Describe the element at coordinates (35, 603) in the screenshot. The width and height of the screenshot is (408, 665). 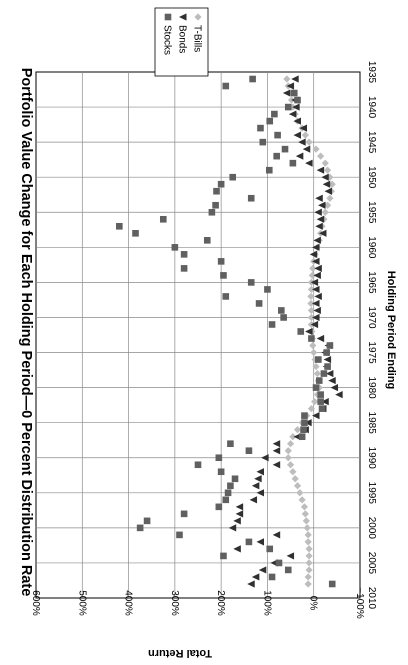
I see `y-tick-label: 600%` at that location.